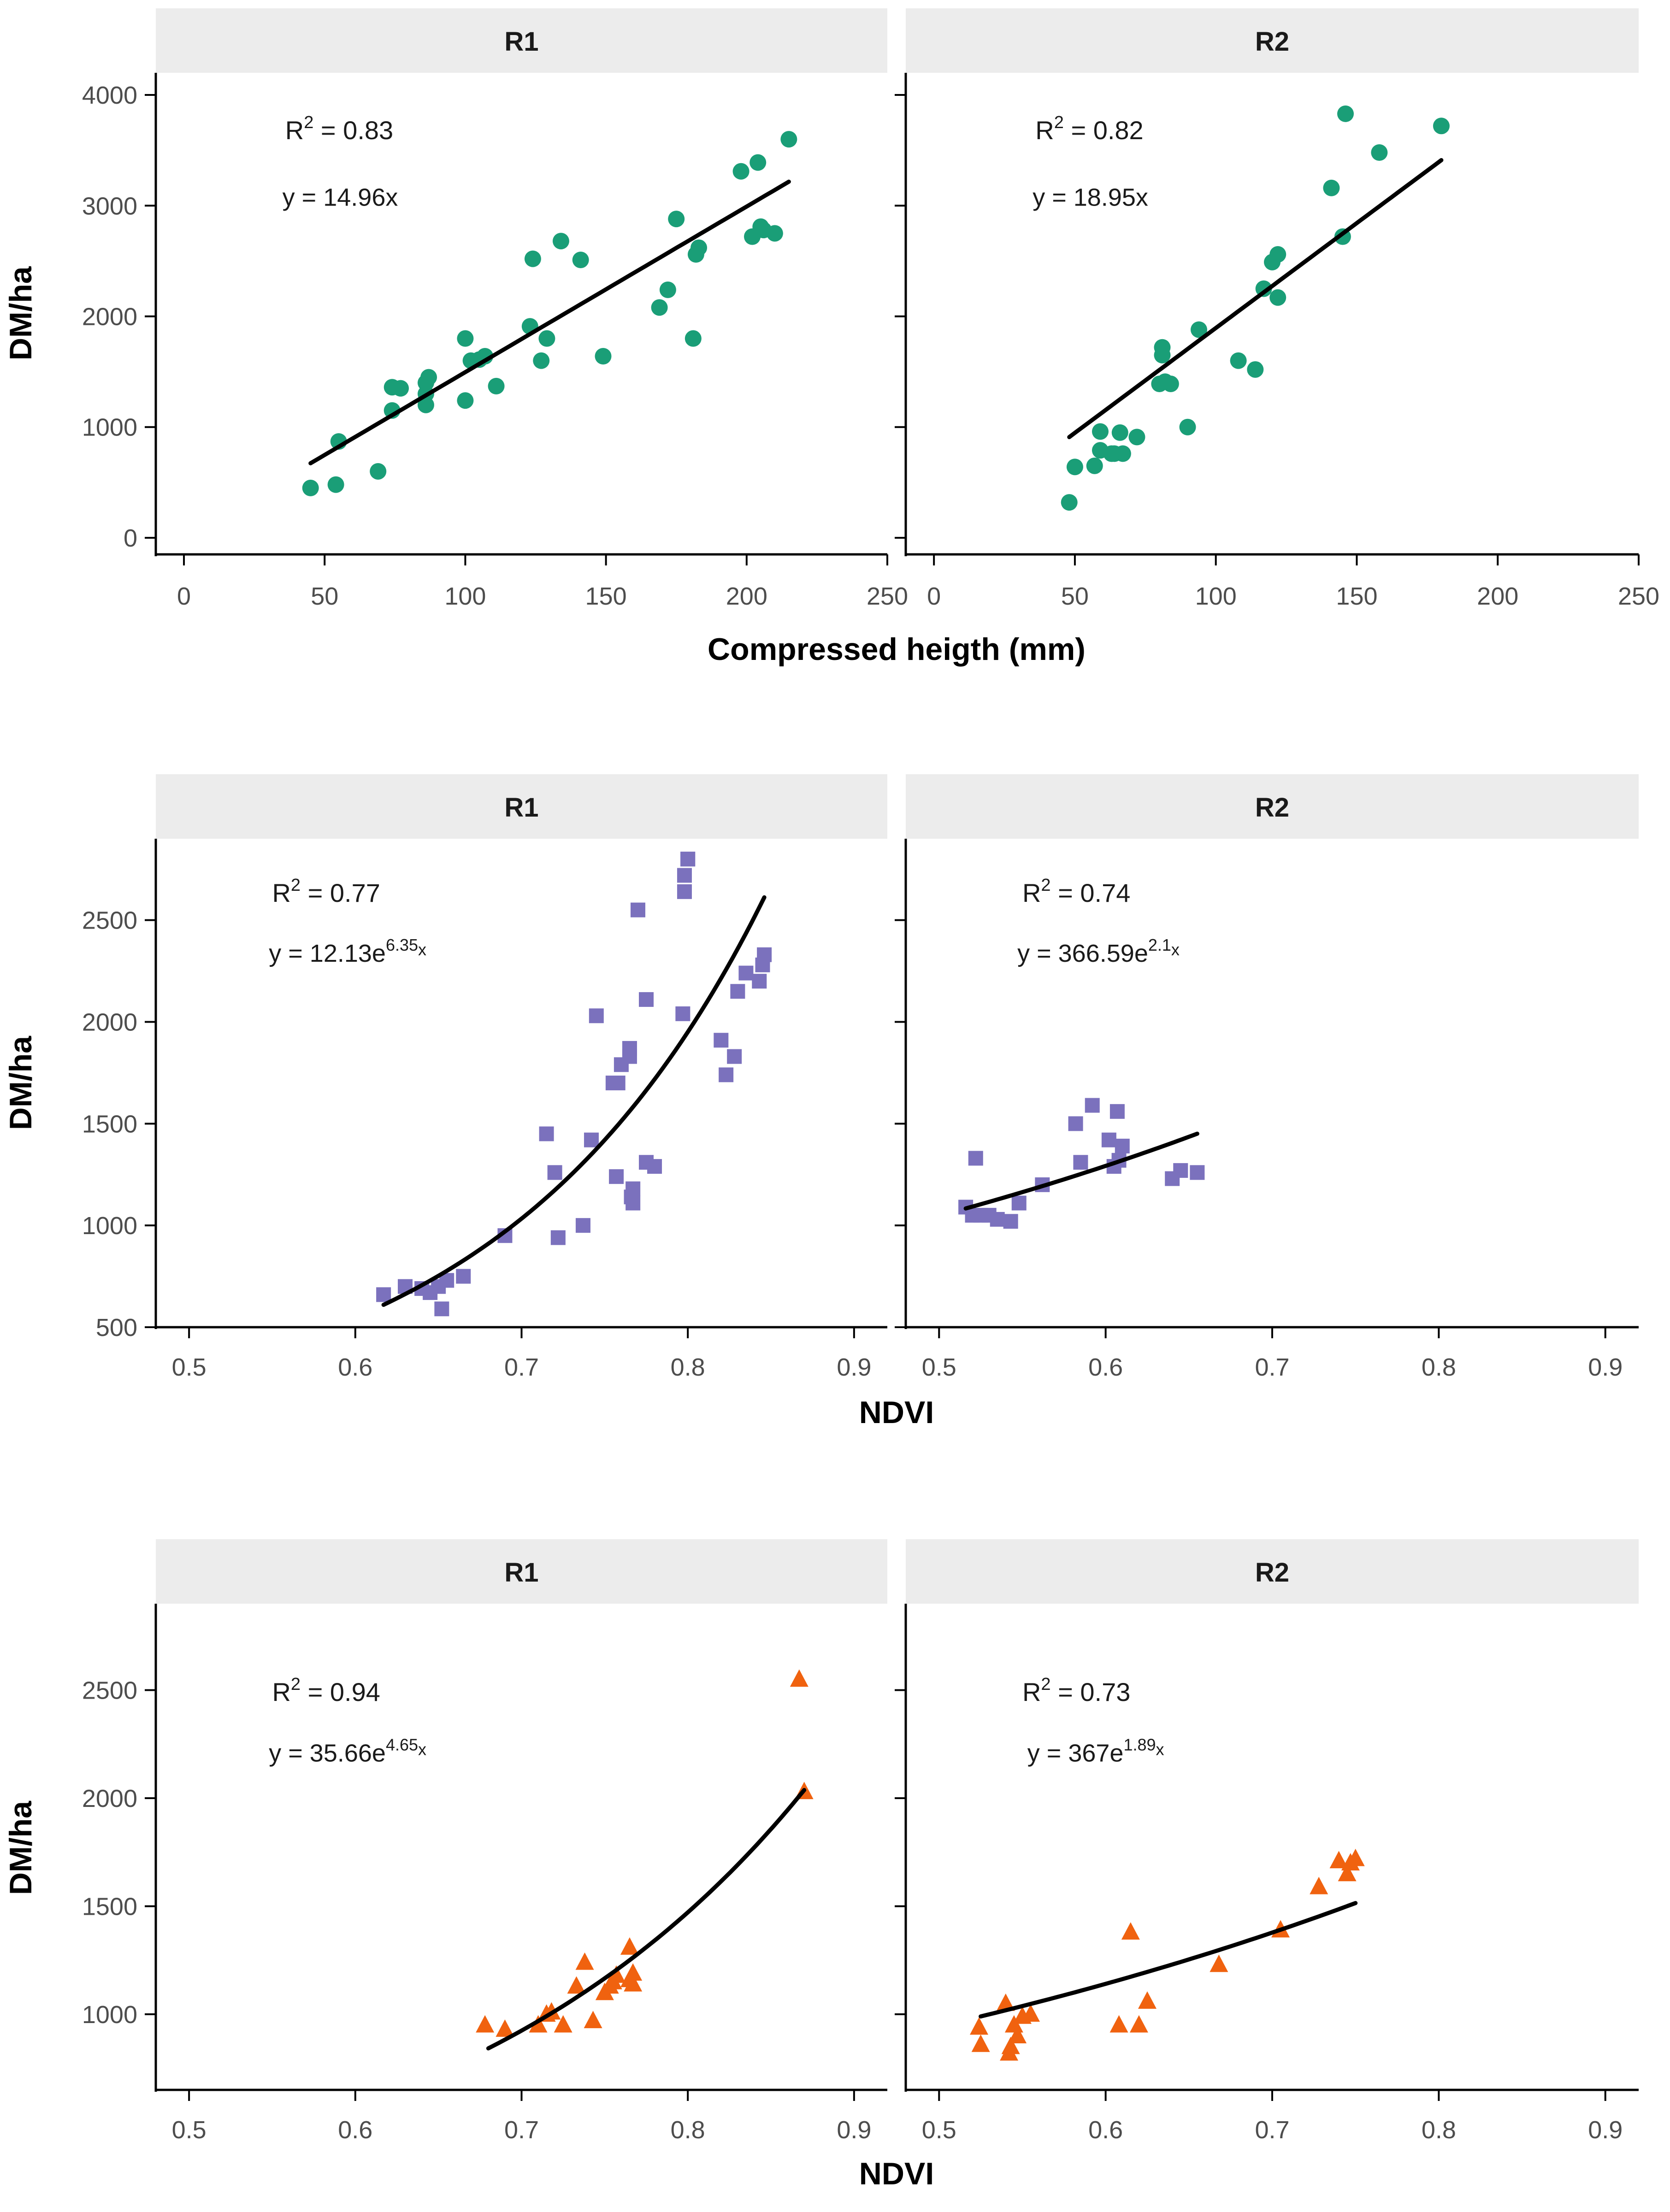 The height and width of the screenshot is (2212, 1670). Describe the element at coordinates (110, 1906) in the screenshot. I see `y-tick-label: 1500` at that location.